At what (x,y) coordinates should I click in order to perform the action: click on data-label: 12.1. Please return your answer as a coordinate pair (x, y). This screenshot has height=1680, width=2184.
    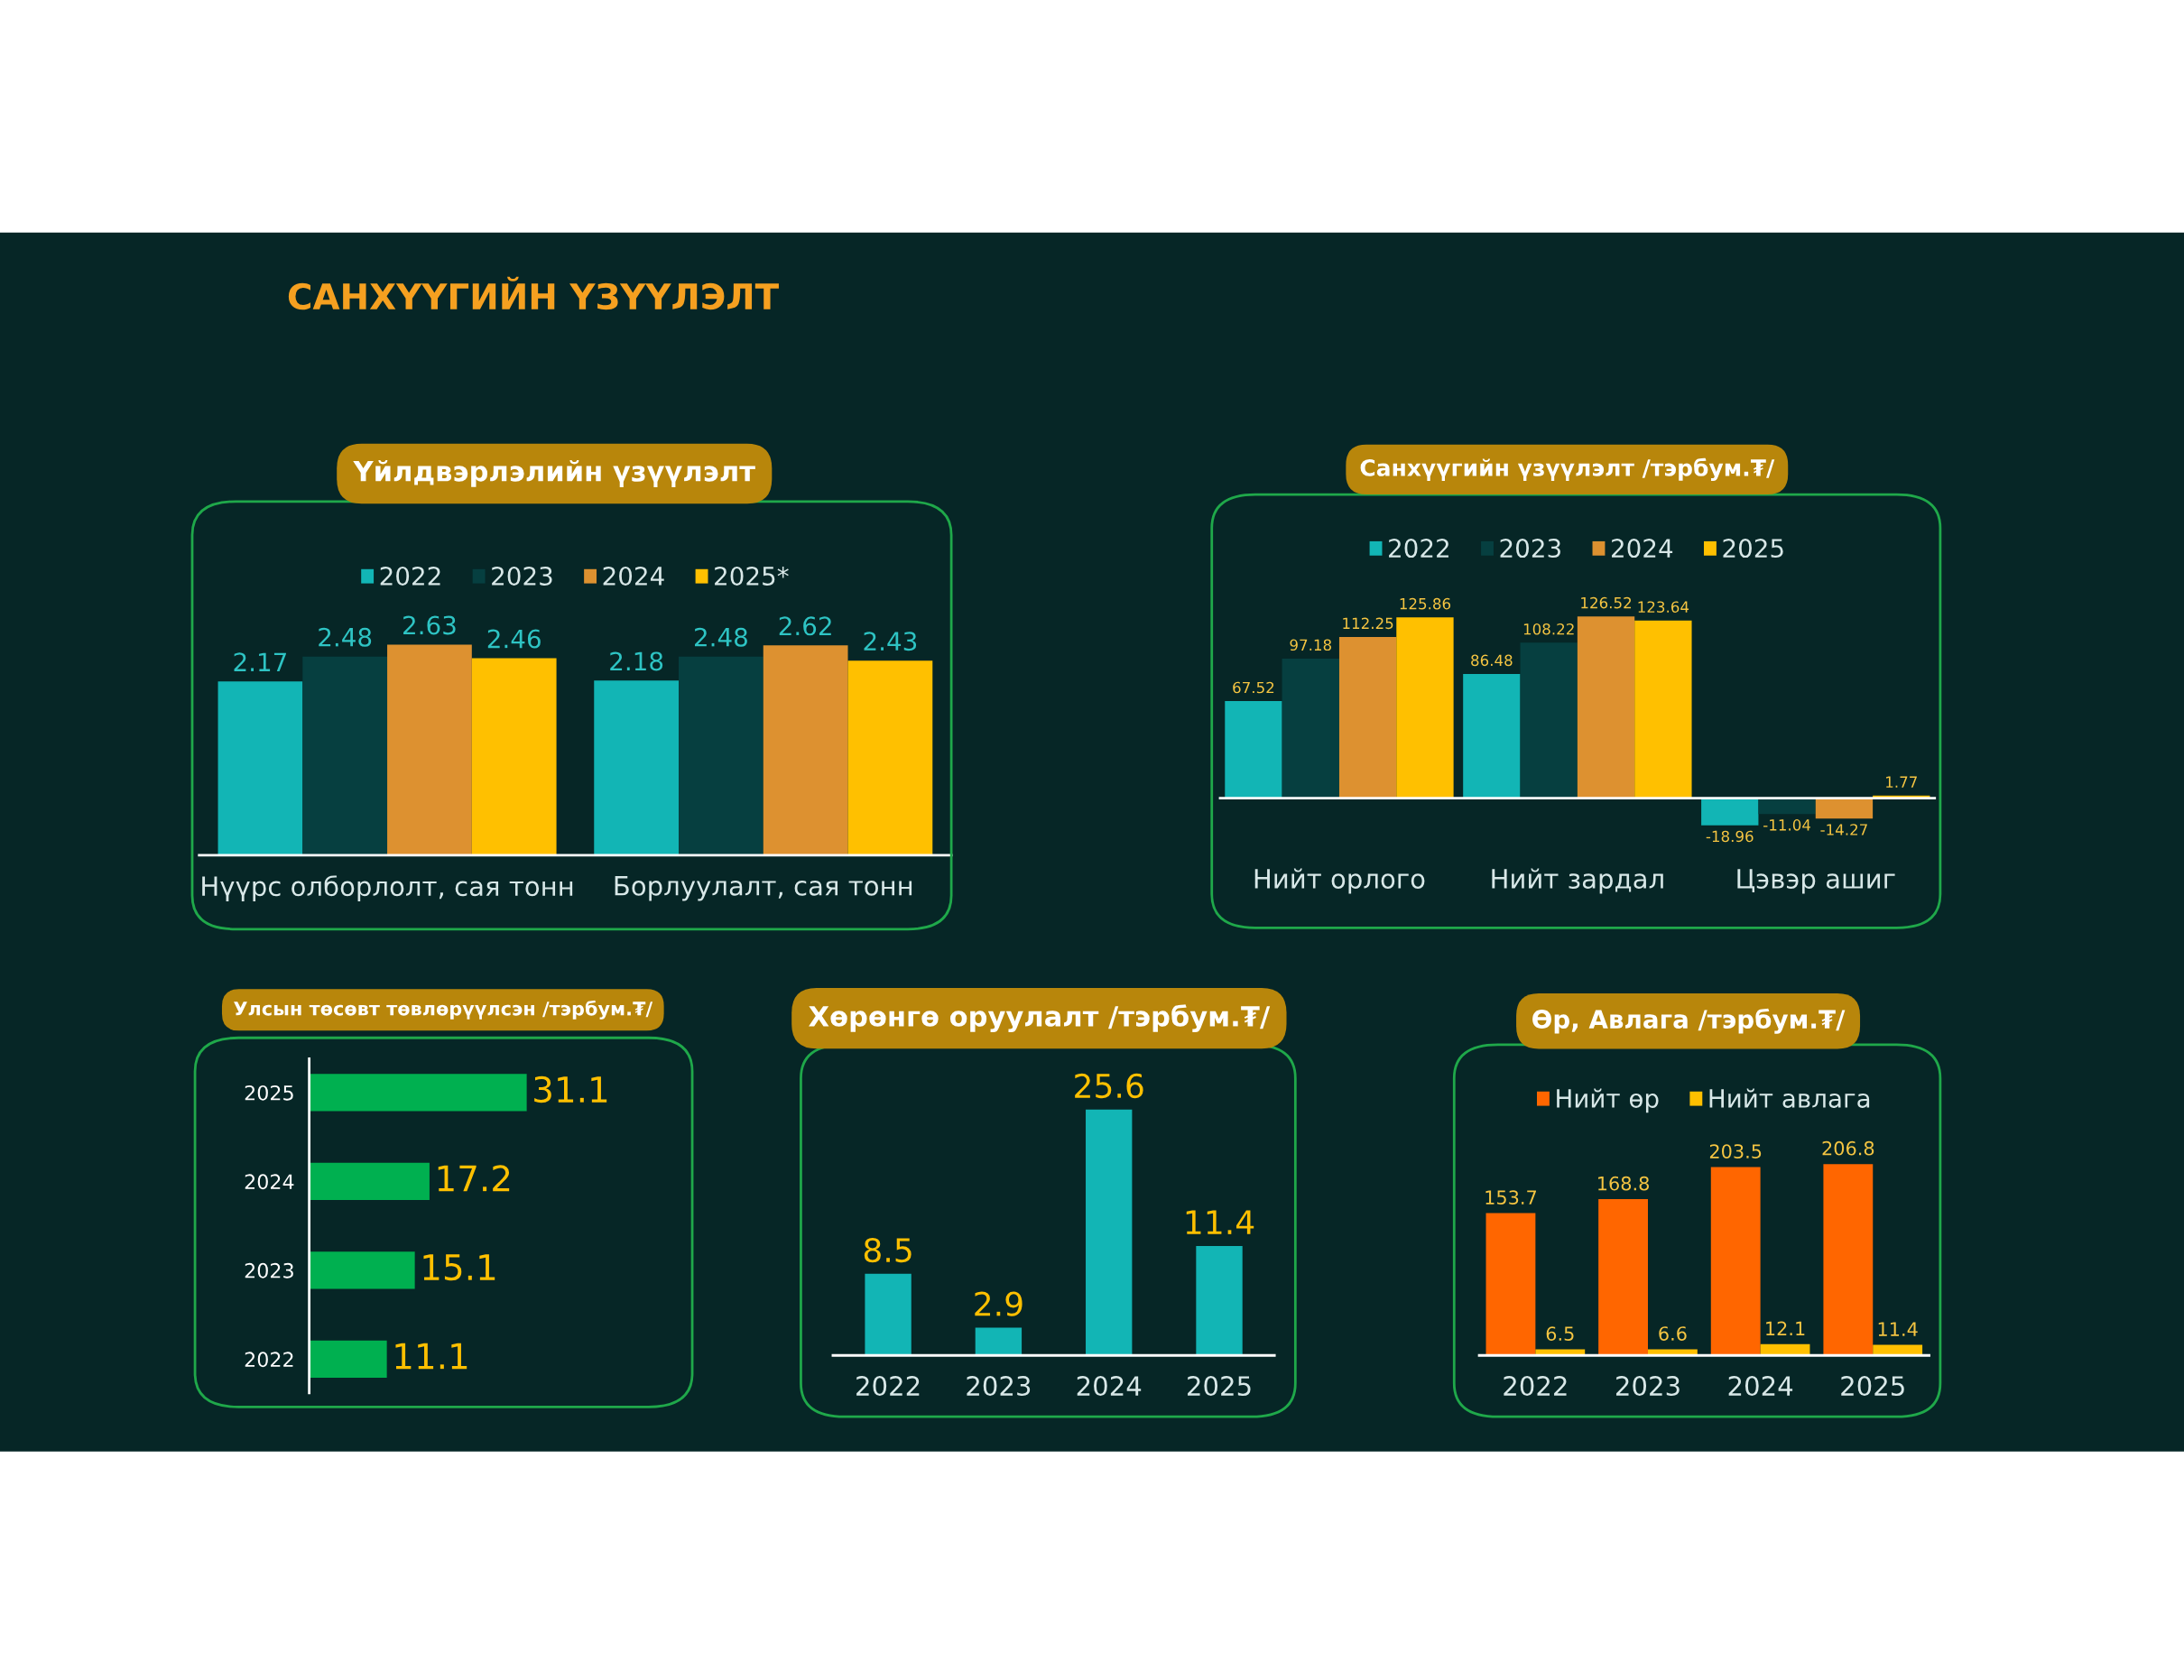
    Looking at the image, I should click on (1785, 1328).